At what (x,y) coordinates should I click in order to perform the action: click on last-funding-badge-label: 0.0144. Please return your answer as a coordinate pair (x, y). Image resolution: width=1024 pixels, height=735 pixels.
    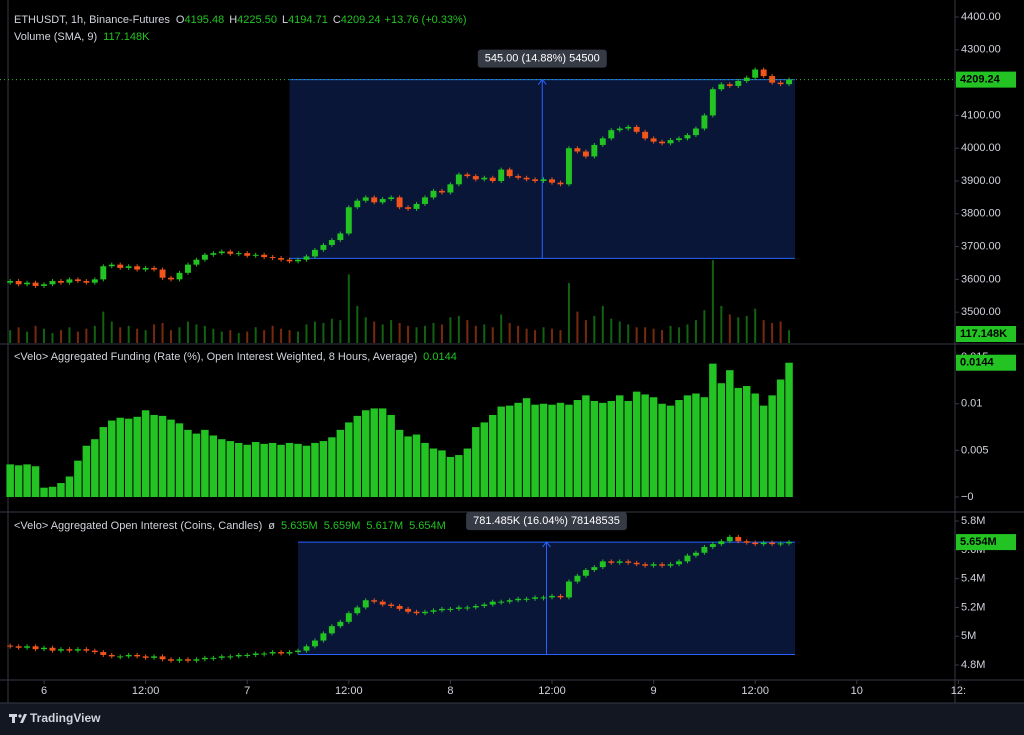
    Looking at the image, I should click on (977, 363).